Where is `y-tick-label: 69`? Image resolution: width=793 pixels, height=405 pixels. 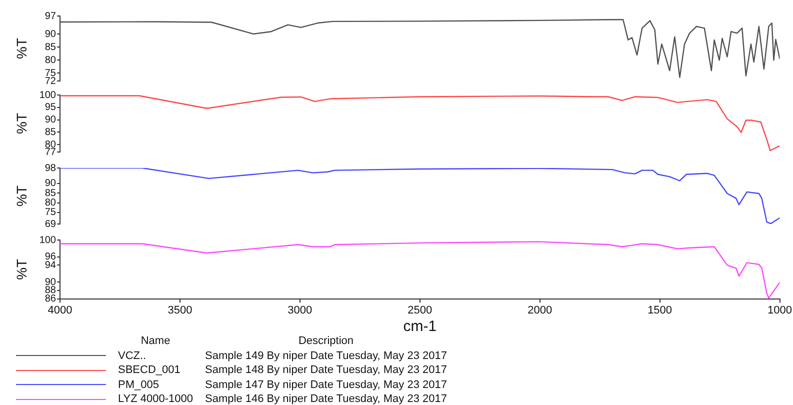 y-tick-label: 69 is located at coordinates (50, 224).